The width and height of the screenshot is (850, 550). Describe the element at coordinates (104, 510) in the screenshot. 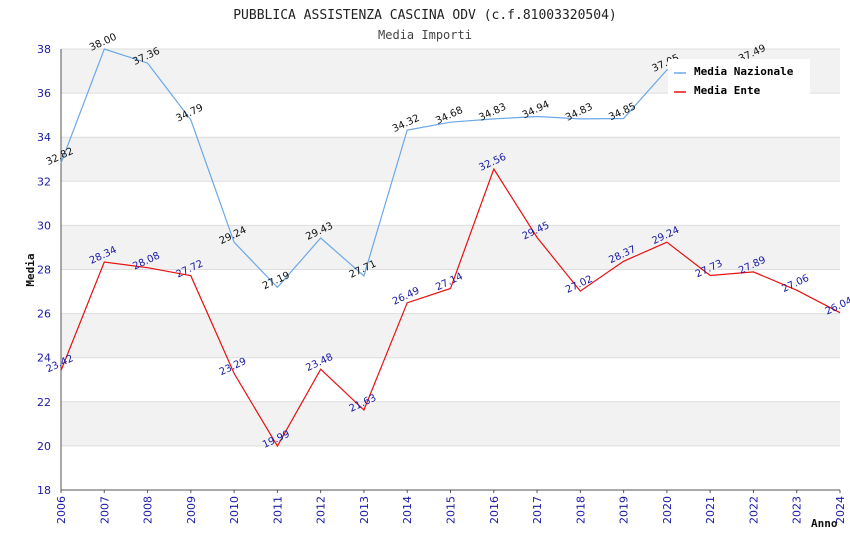

I see `x-tick-label: 2007` at that location.